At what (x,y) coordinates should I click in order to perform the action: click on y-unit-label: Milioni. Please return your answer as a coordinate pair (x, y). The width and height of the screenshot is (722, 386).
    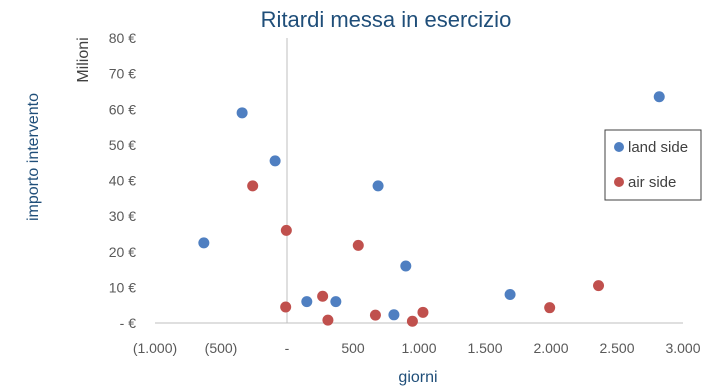
    Looking at the image, I should click on (83, 59).